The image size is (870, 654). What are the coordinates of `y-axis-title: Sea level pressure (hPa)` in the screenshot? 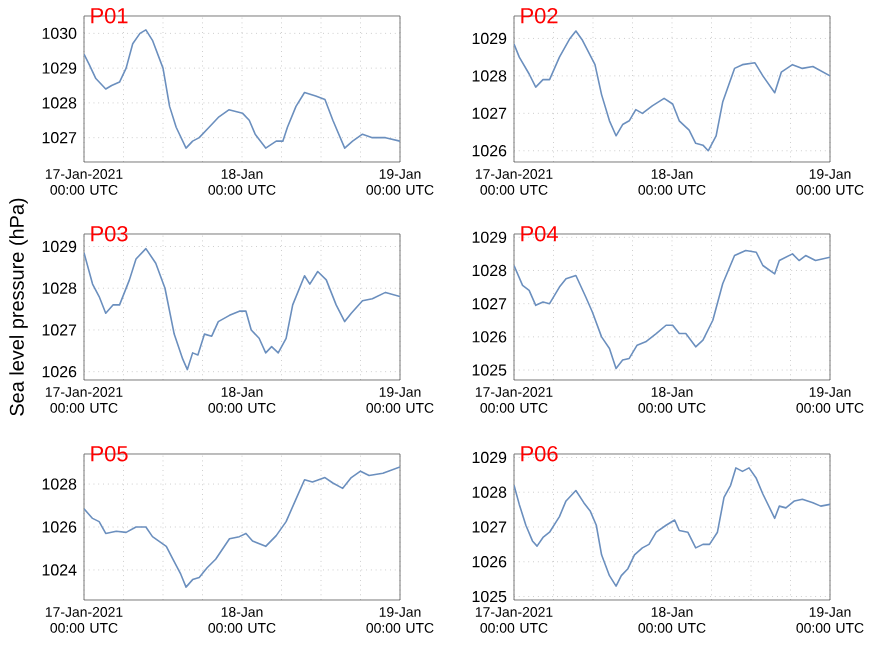 It's located at (18, 307).